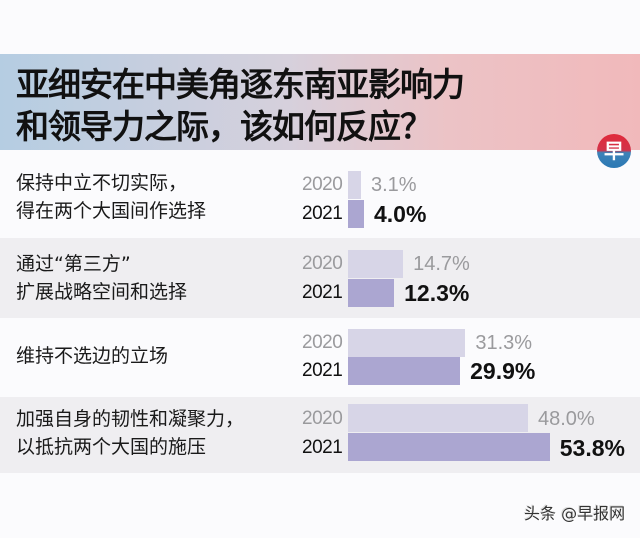  I want to click on value-2021: 12.3%, so click(437, 293).